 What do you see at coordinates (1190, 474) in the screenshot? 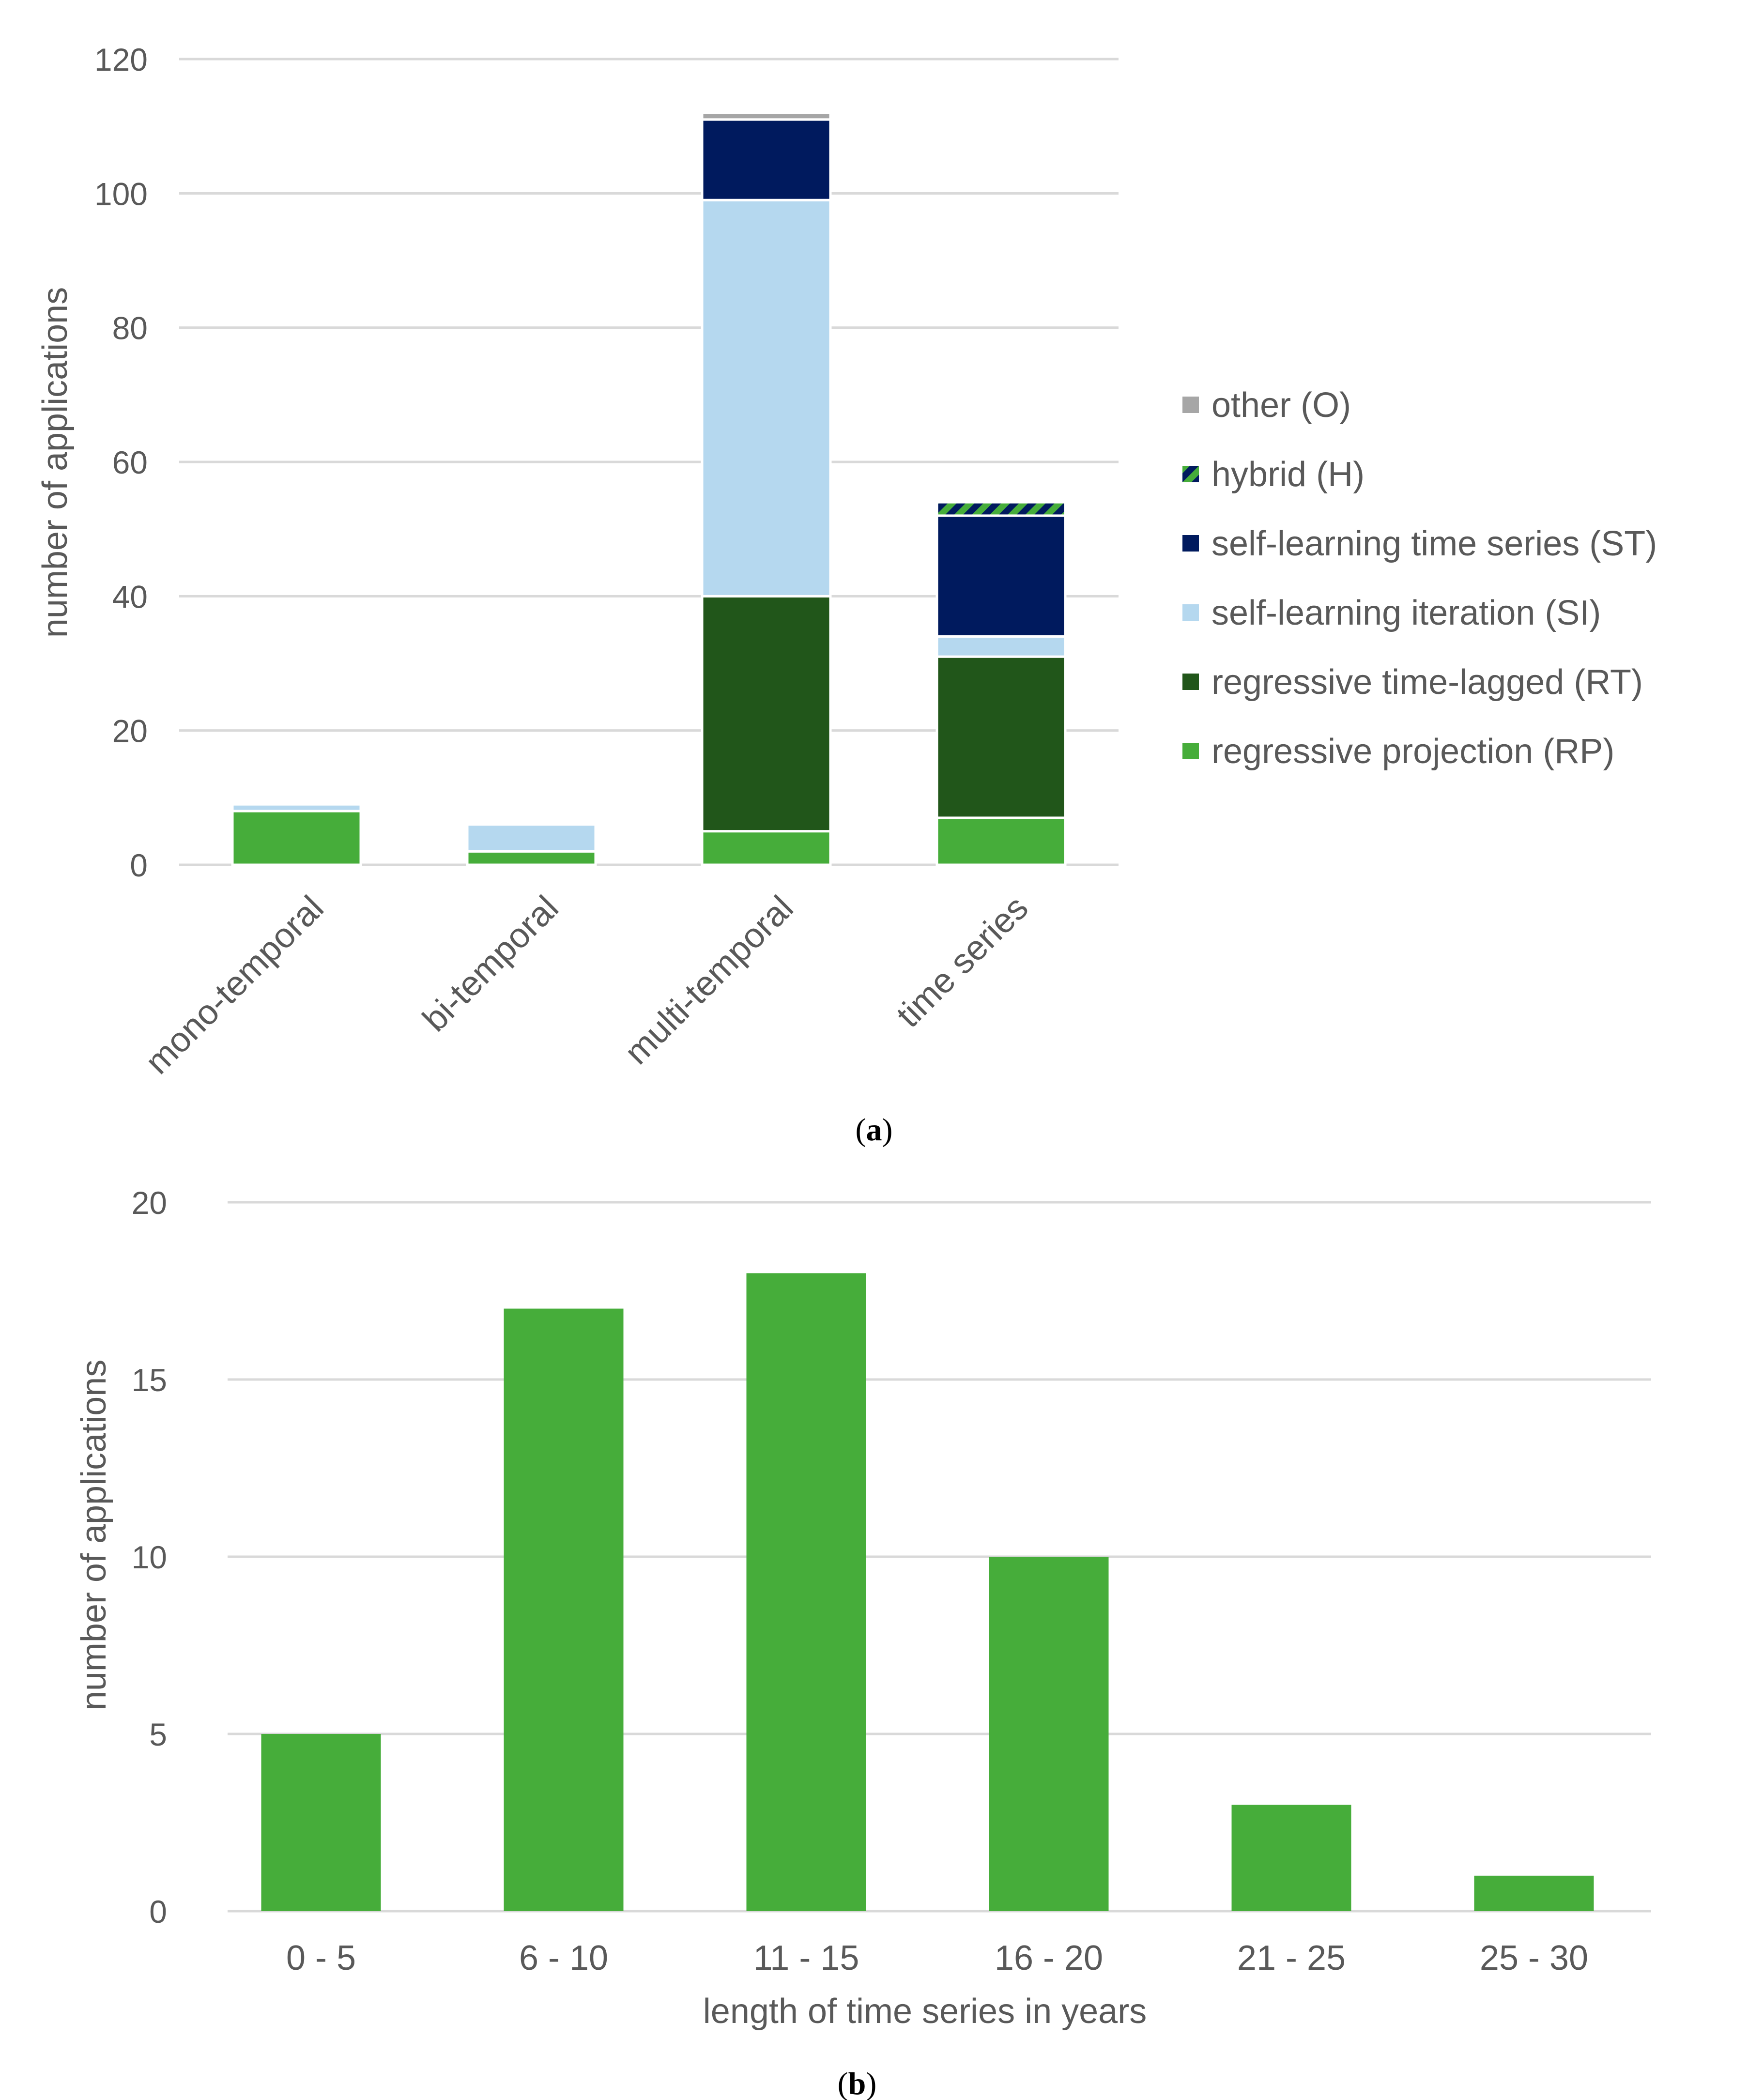
I see `legend-swatch-hybrid-h` at bounding box center [1190, 474].